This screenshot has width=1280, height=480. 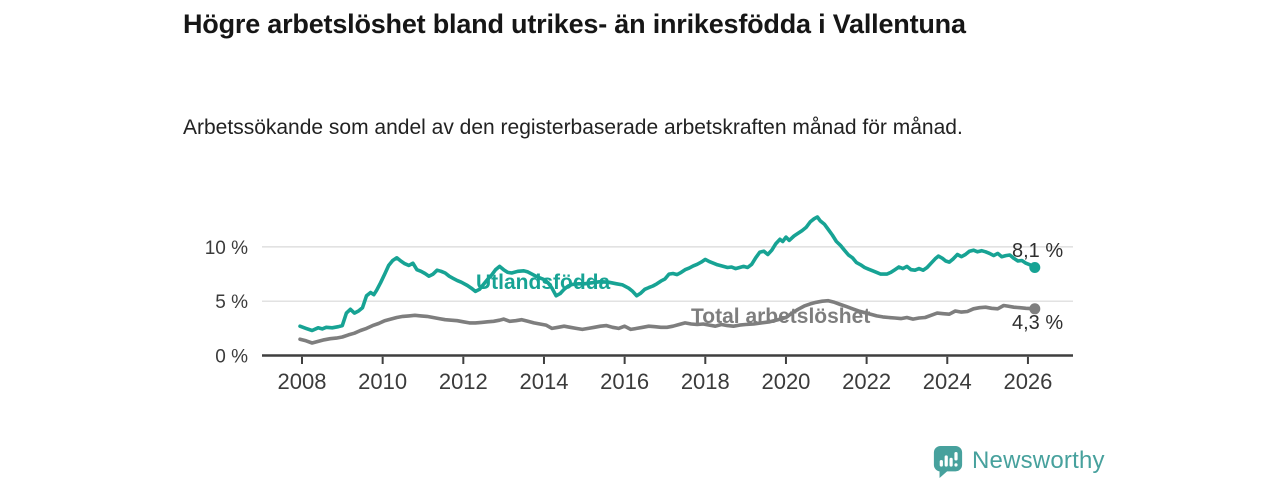 What do you see at coordinates (705, 381) in the screenshot?
I see `x-tick-label: 2018` at bounding box center [705, 381].